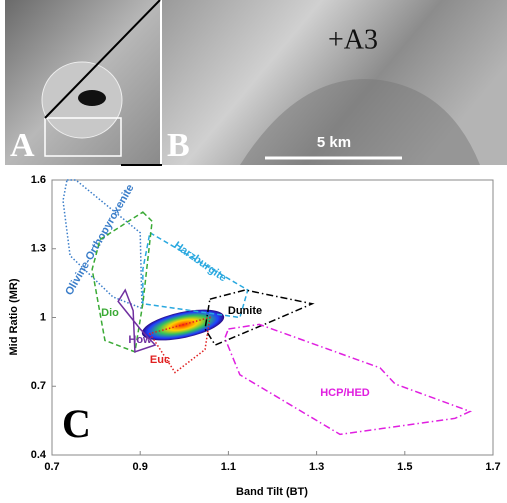  I want to click on x-axis-label: Band Tilt (BT), so click(272, 492).